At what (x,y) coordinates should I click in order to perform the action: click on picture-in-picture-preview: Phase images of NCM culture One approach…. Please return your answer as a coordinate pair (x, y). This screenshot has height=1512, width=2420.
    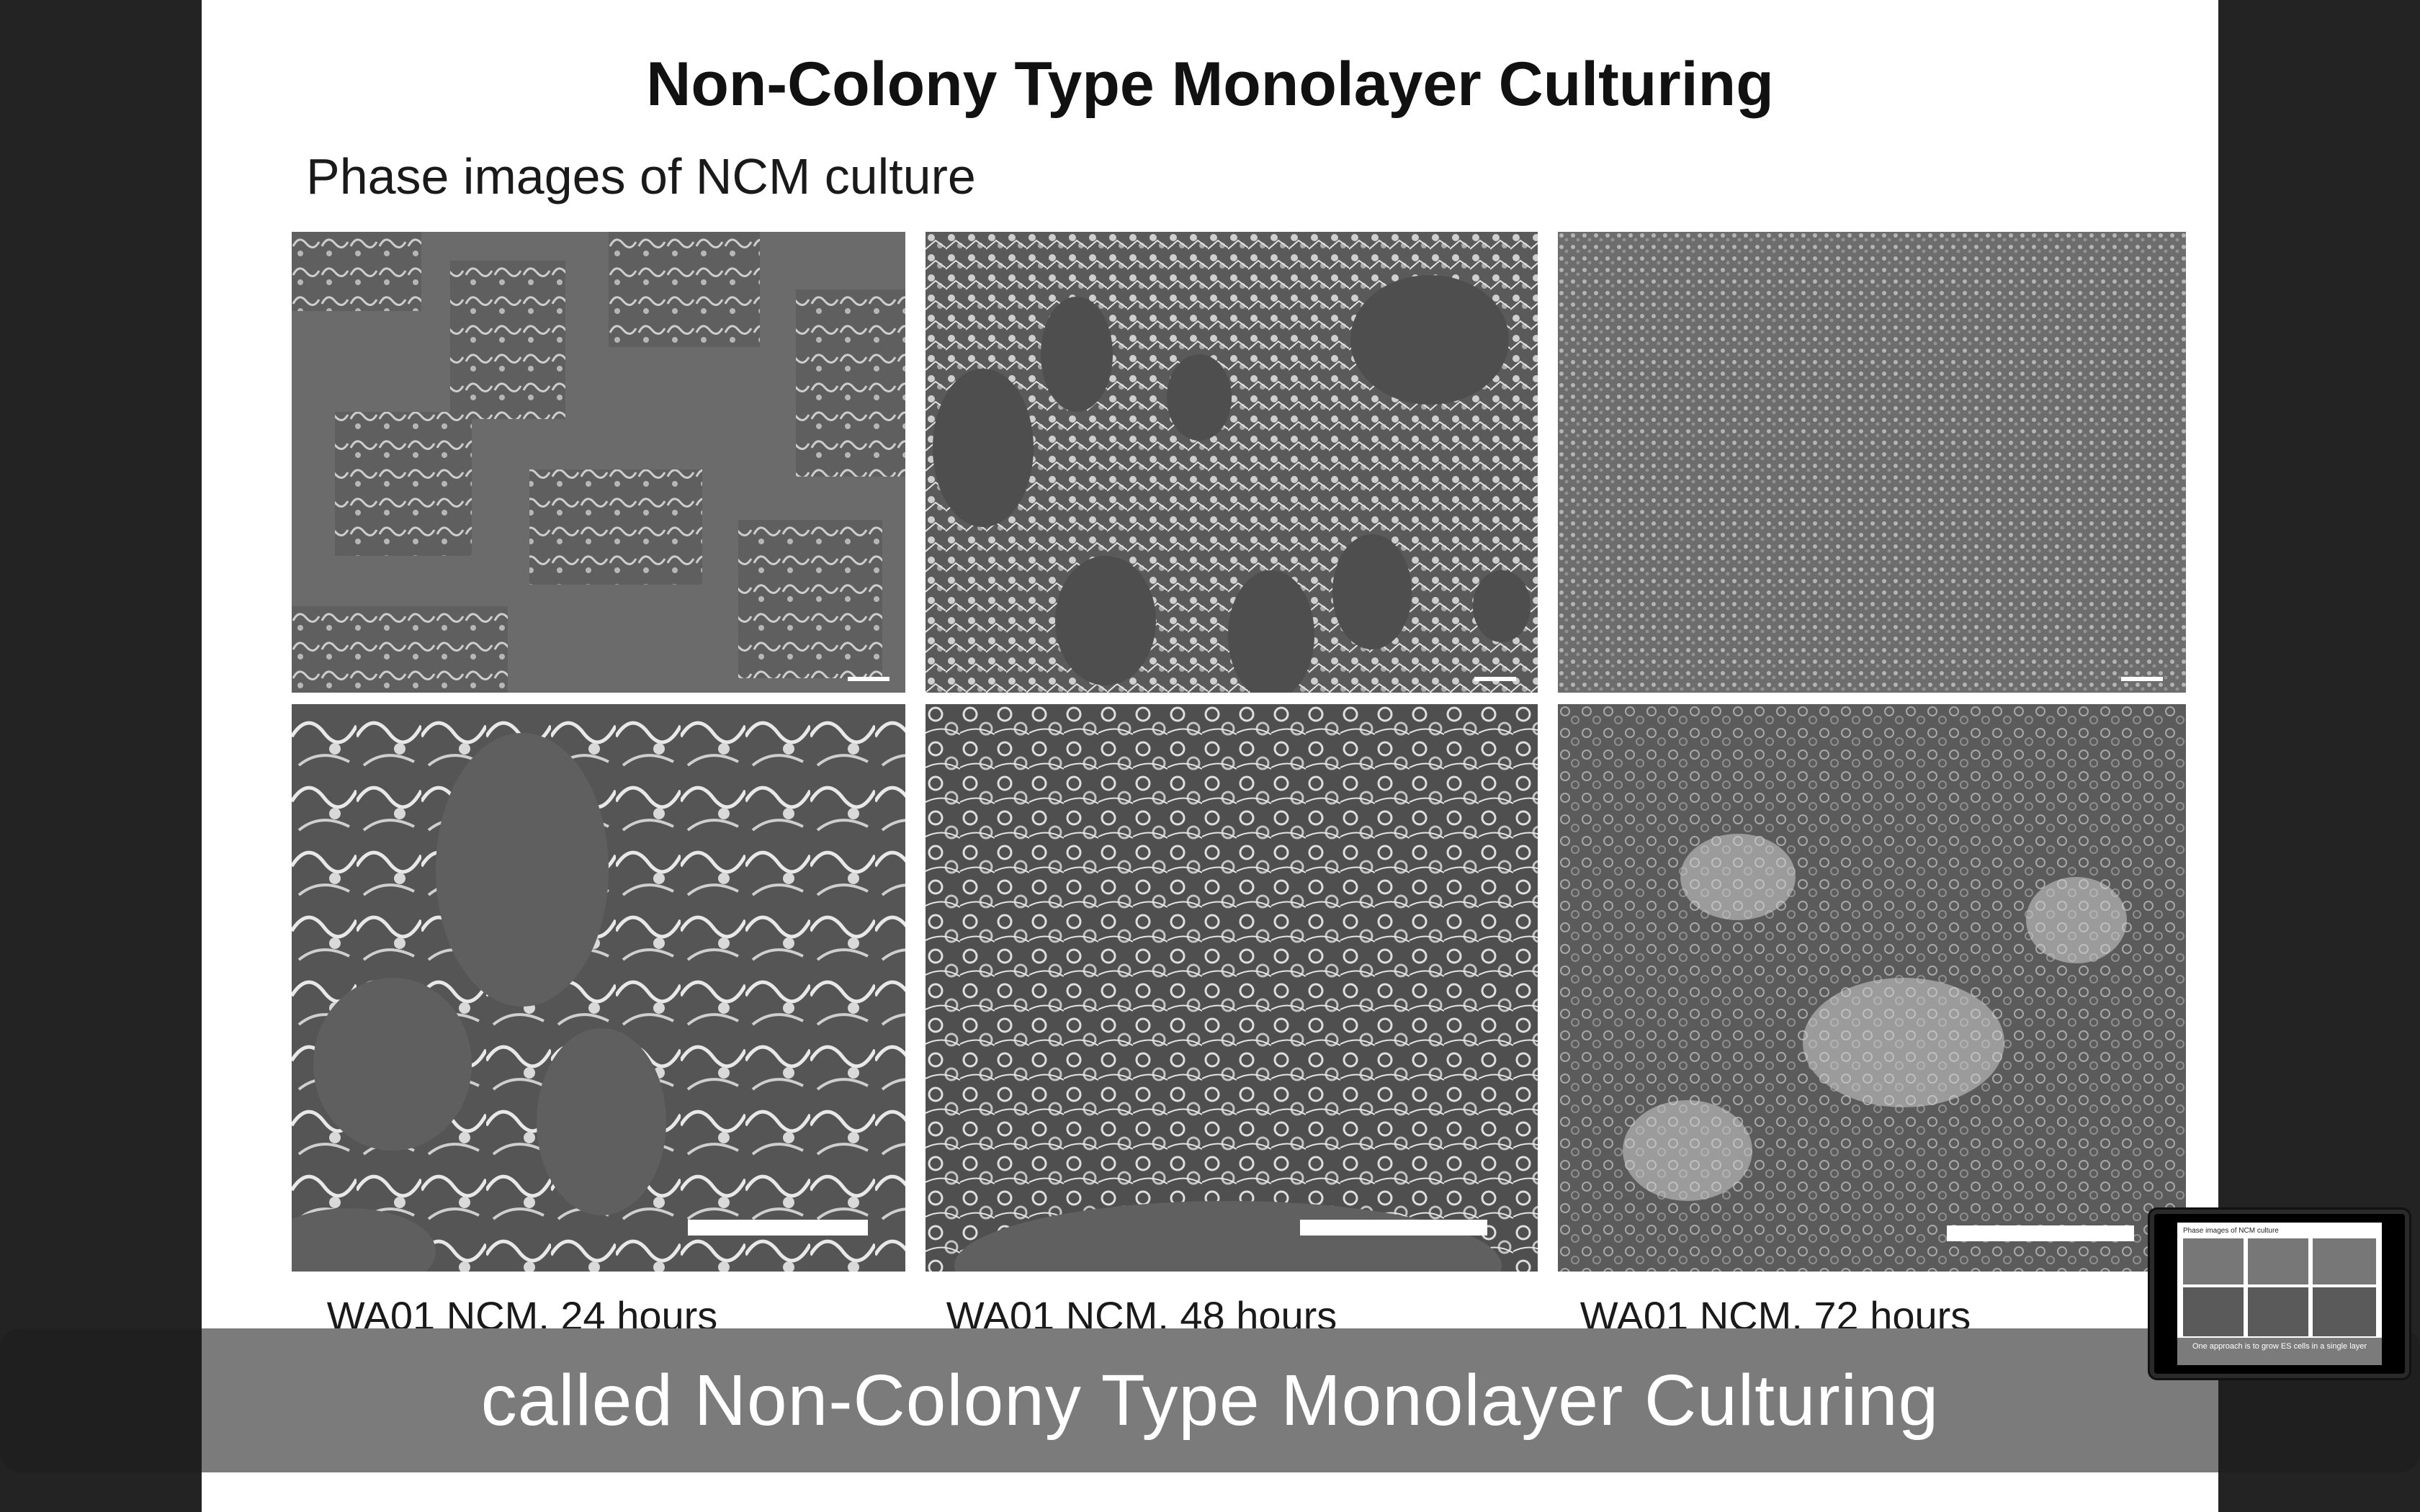
    Looking at the image, I should click on (2279, 1294).